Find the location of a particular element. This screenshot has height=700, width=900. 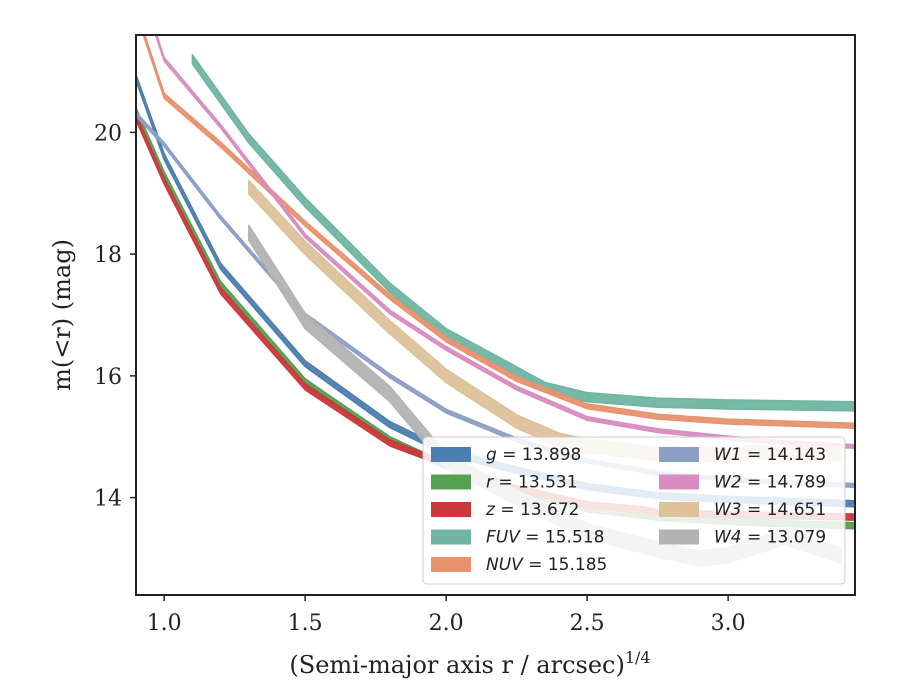

y-tick-label: 18 is located at coordinates (108, 255).